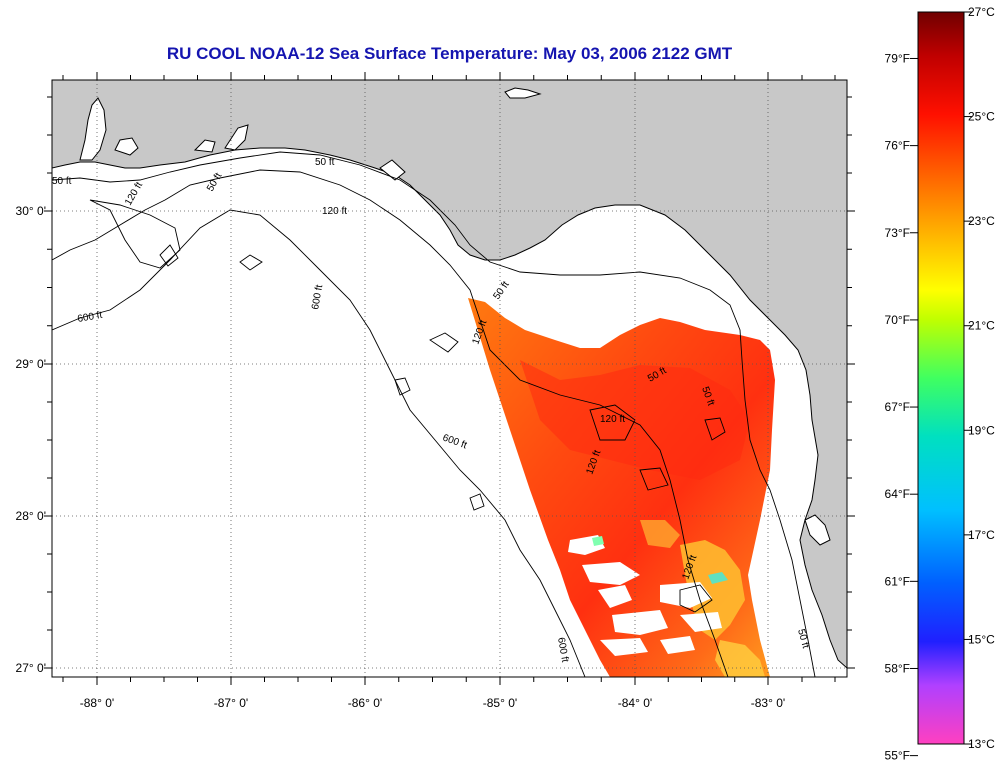  Describe the element at coordinates (897, 581) in the screenshot. I see `colorbar-label-fahrenheit: 61°F` at that location.